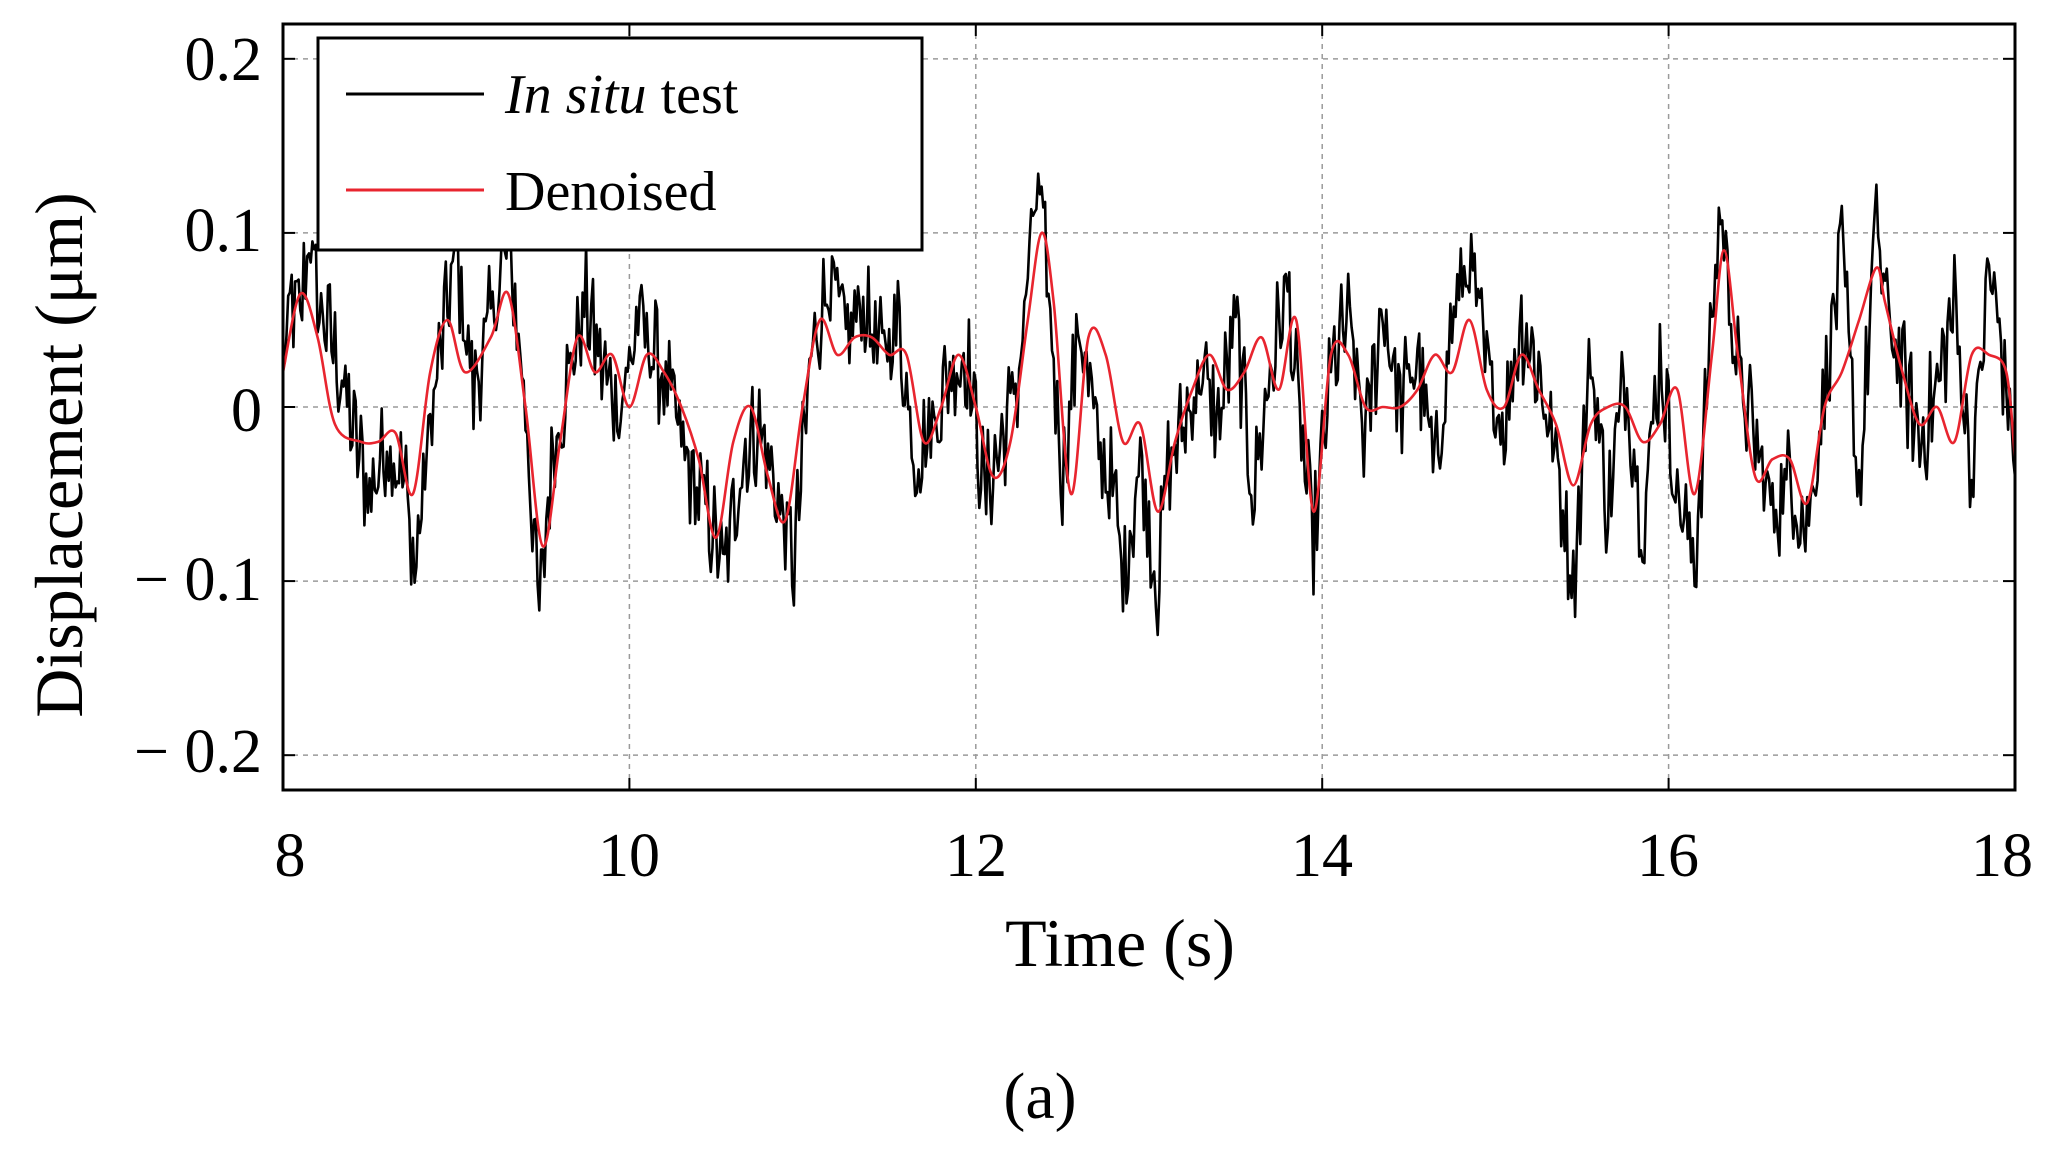 Image resolution: width=2059 pixels, height=1161 pixels. What do you see at coordinates (1120, 943) in the screenshot?
I see `x-axis-title: Time (s)` at bounding box center [1120, 943].